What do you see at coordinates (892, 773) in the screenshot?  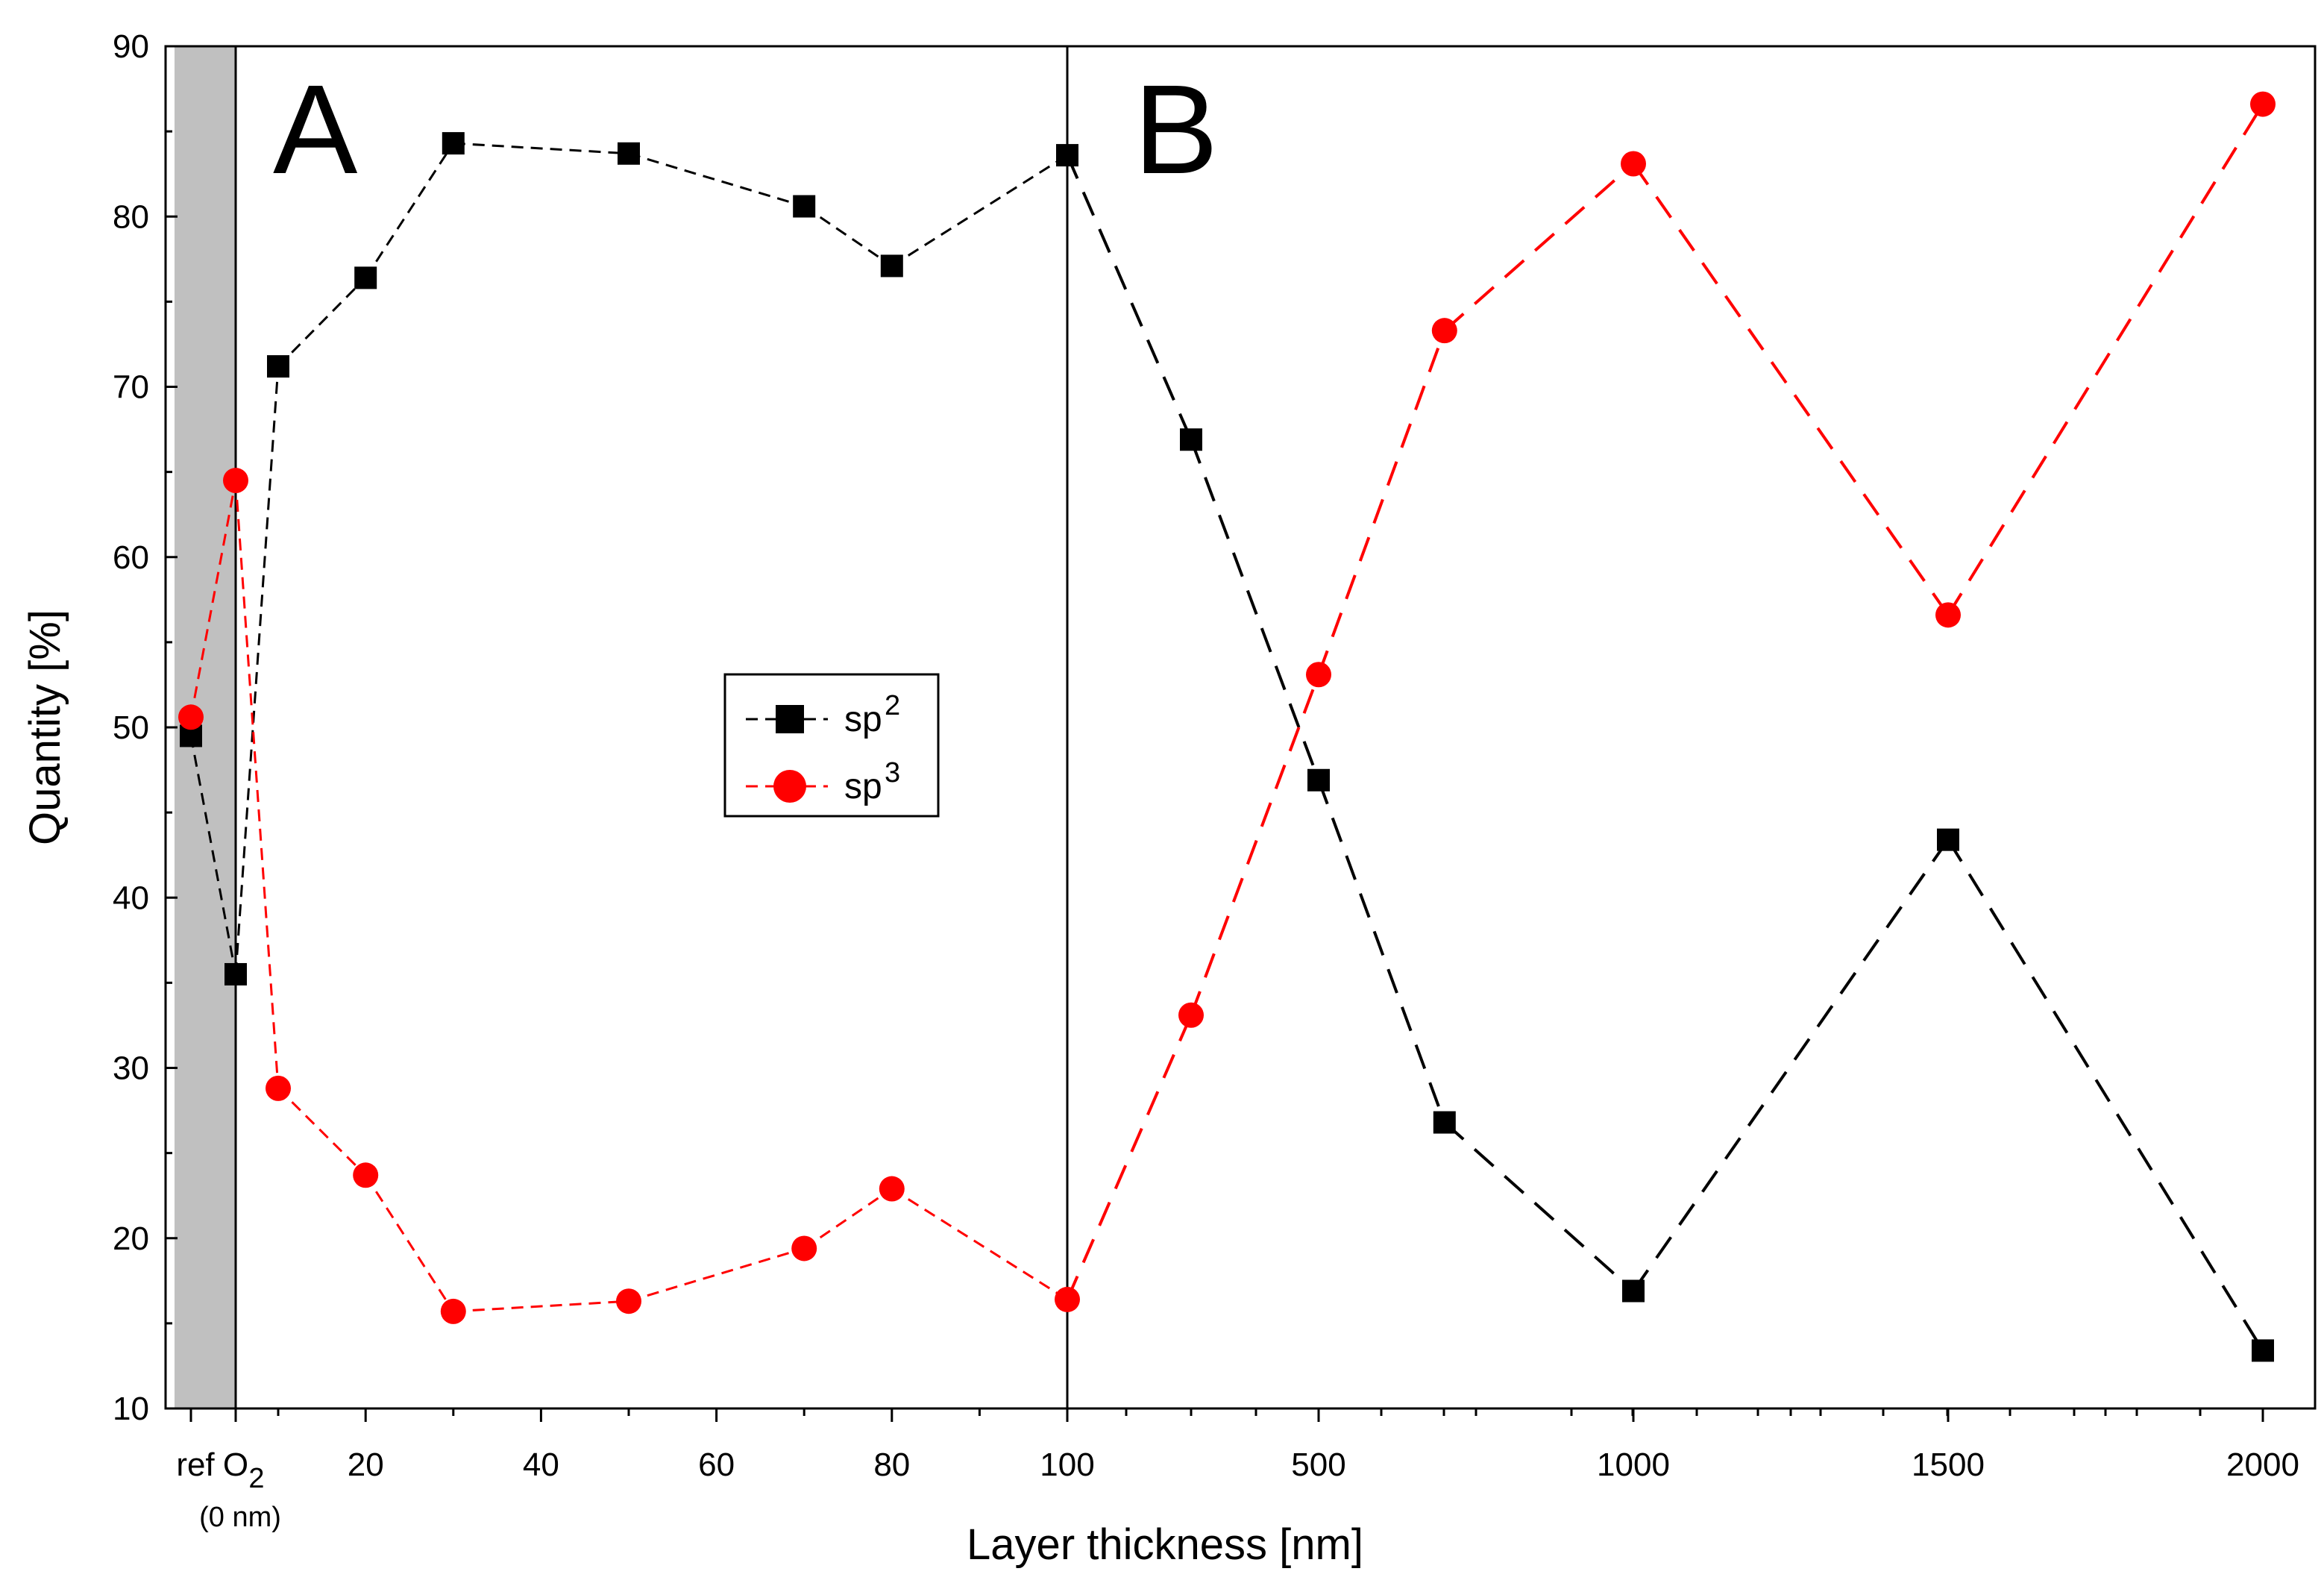 I see `legend-superscript: 3` at bounding box center [892, 773].